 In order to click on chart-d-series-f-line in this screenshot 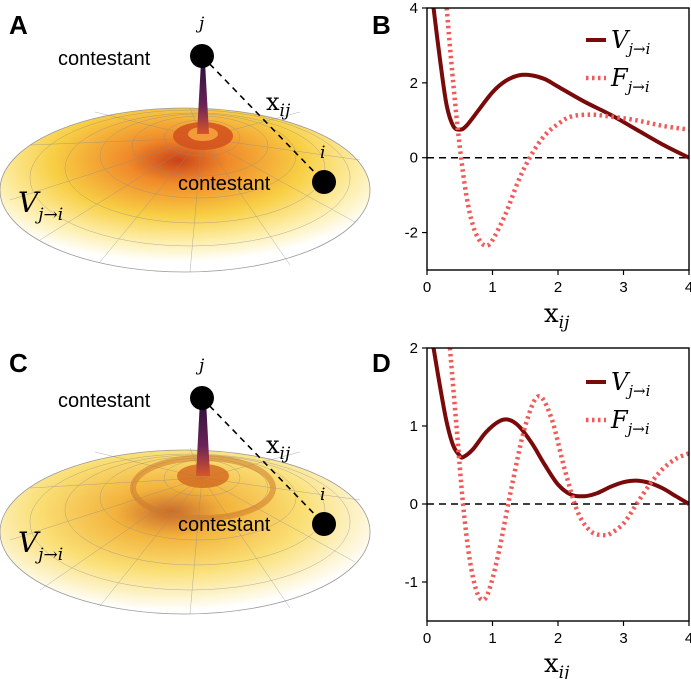, I will do `click(568, 475)`.